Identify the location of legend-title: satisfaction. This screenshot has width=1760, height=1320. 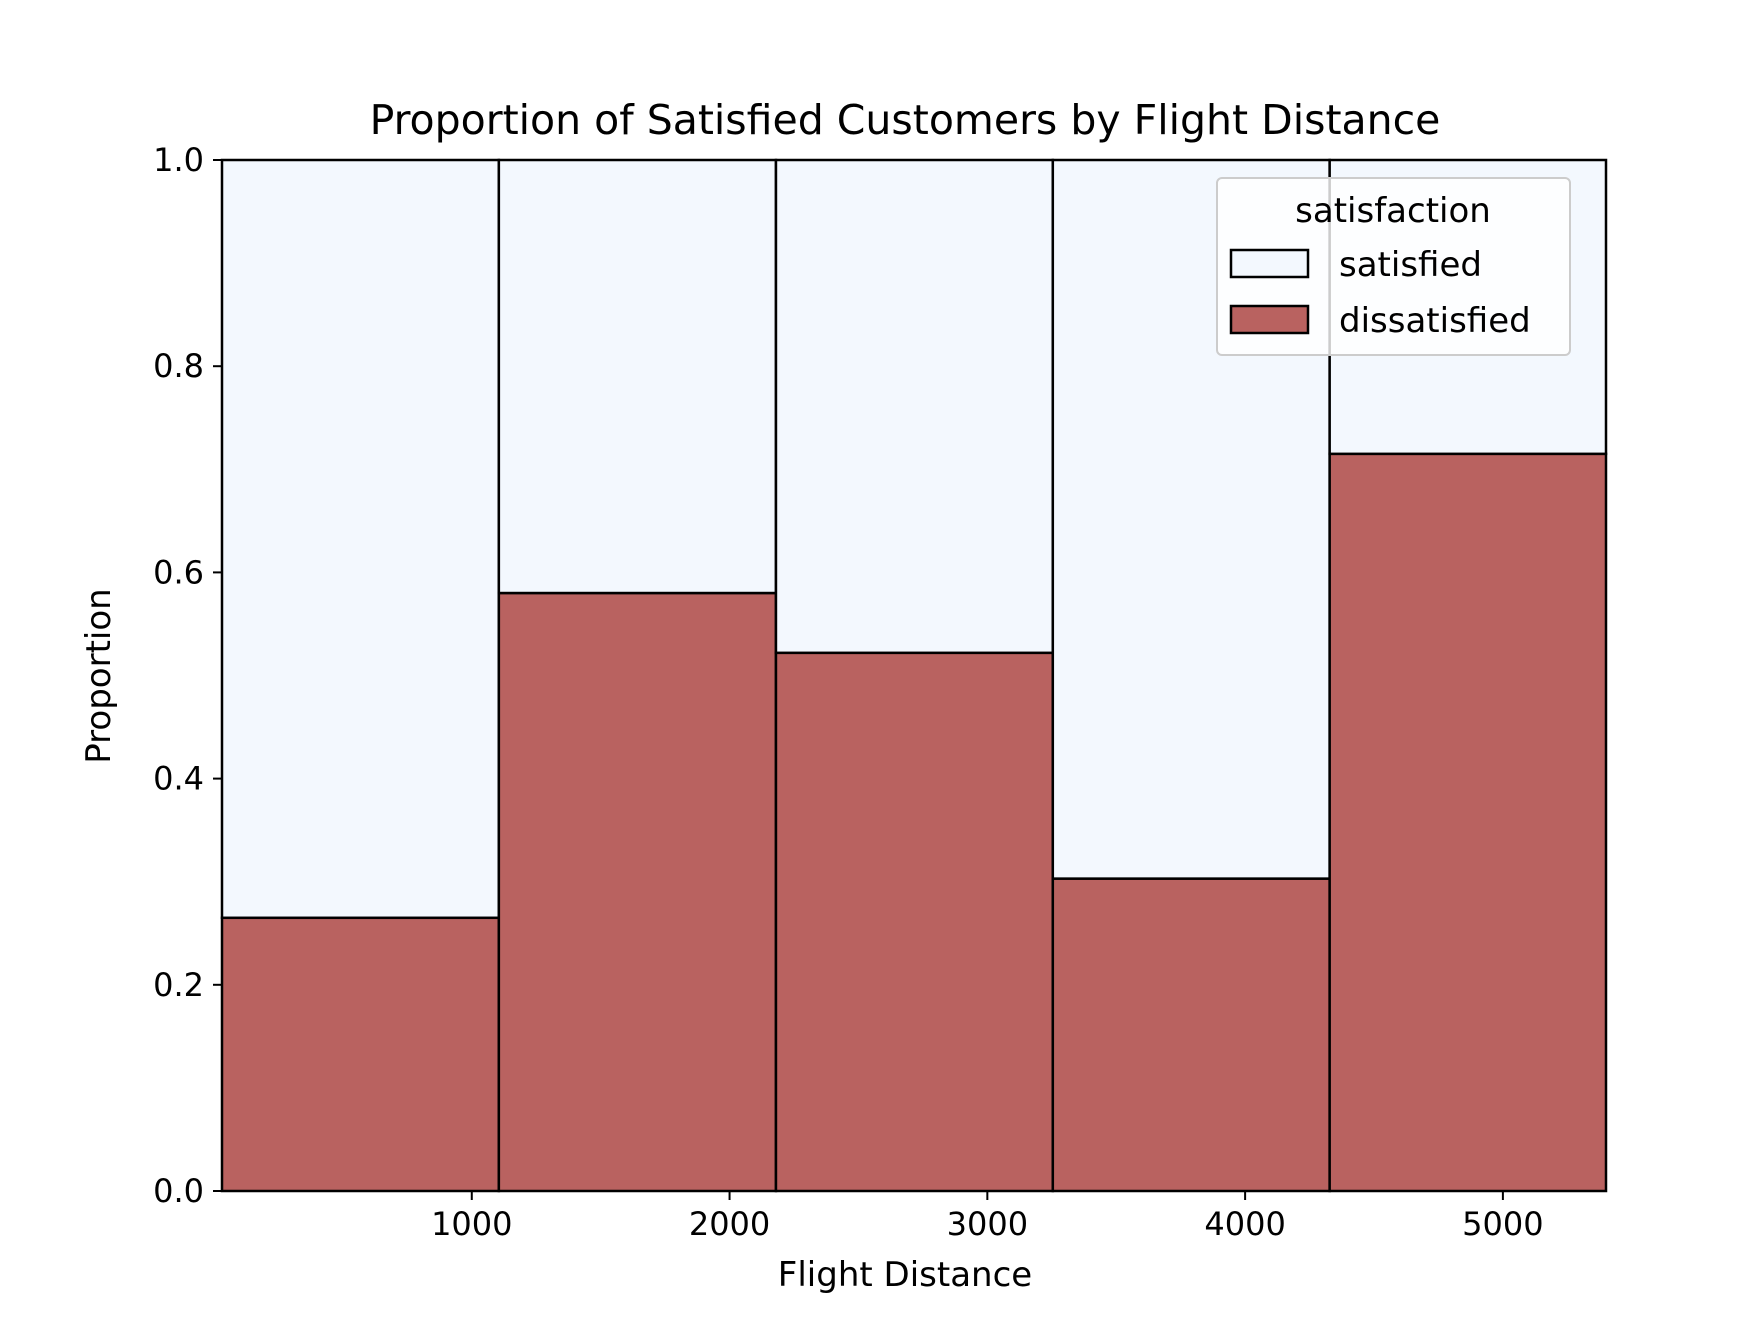
(1393, 211).